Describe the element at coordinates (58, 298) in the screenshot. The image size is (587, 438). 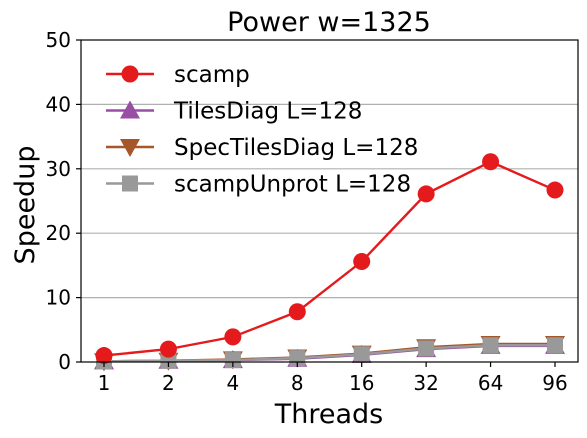
I see `y-tick-label: 10` at that location.